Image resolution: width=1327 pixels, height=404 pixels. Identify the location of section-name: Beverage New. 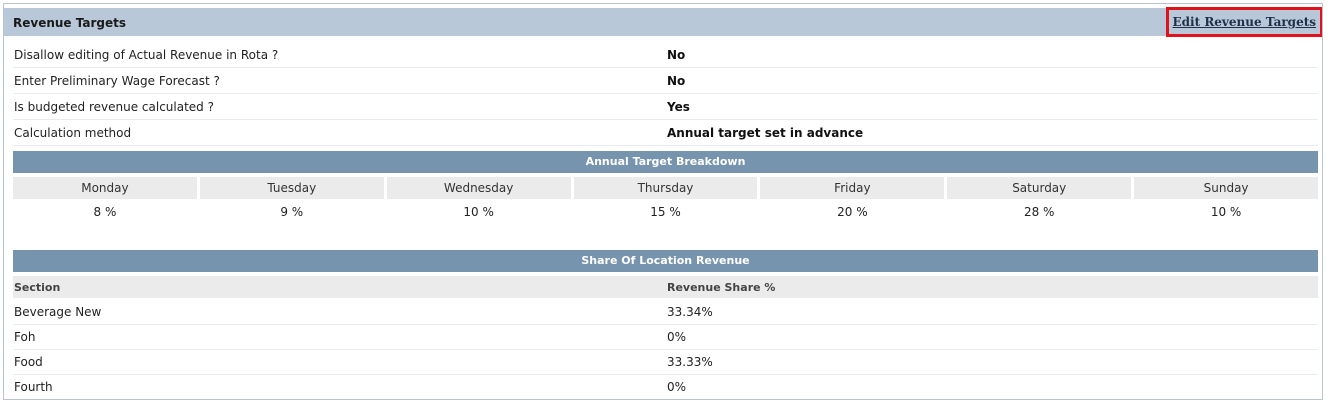
(58, 312).